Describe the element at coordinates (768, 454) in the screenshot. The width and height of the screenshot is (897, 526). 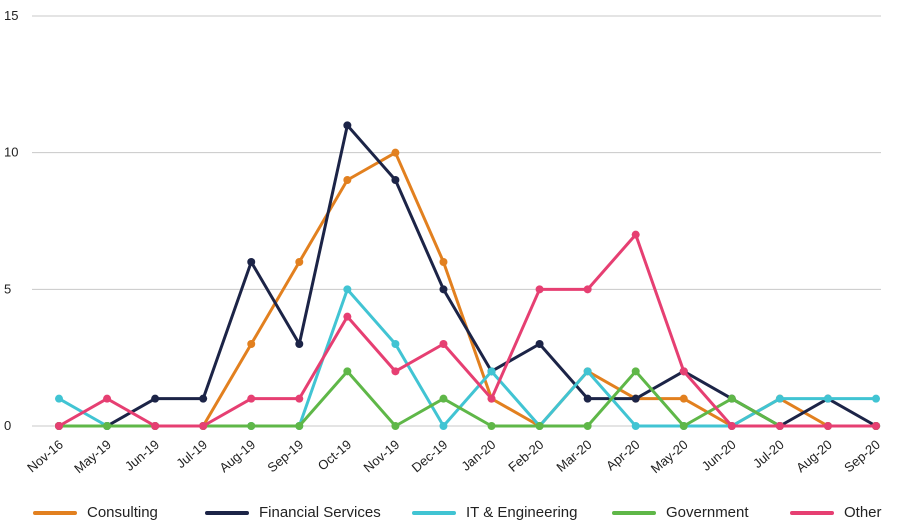
I see `x-tick-label: Jul-20` at that location.